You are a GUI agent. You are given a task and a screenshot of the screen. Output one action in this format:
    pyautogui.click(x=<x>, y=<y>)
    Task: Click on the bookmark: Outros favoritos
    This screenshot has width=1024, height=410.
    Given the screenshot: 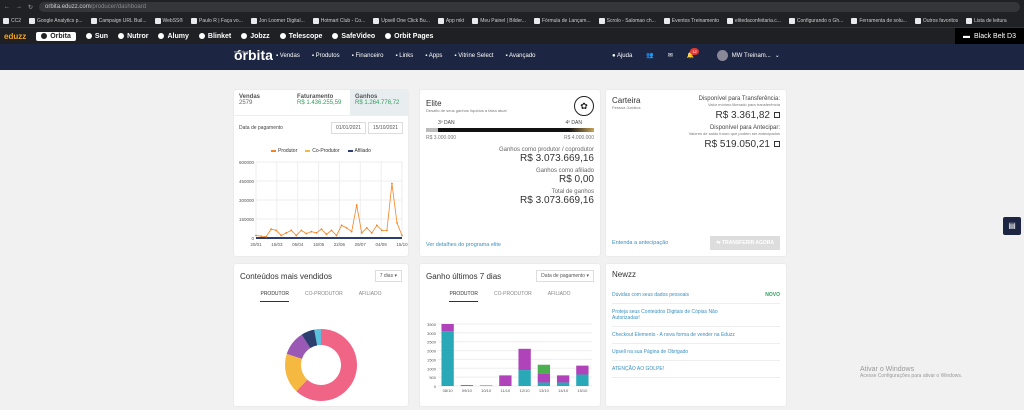 What is the action you would take?
    pyautogui.click(x=936, y=20)
    